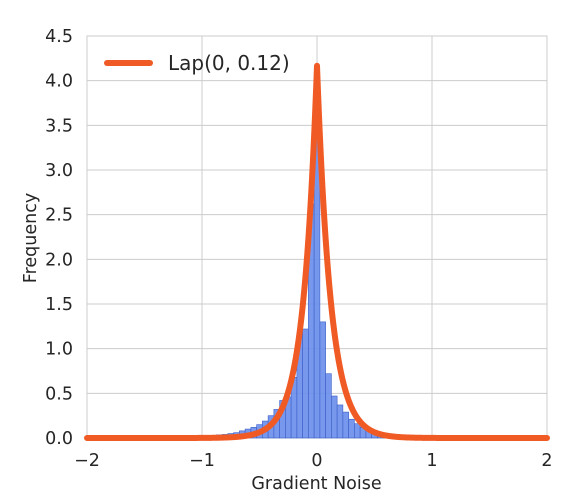  I want to click on x-tick-label: 0, so click(316, 461).